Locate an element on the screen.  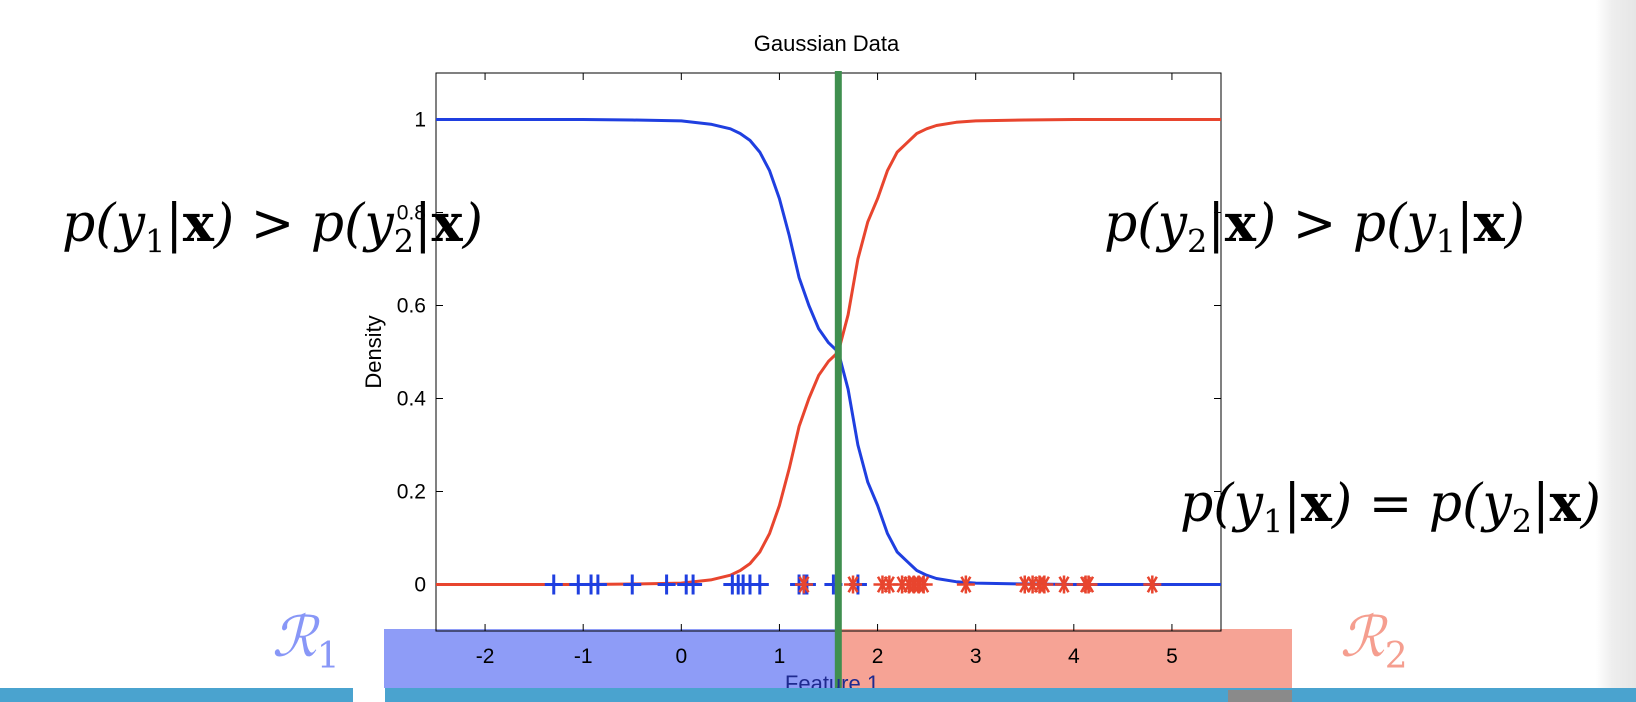
region-r1-label: ℛ1 is located at coordinates (306, 642).